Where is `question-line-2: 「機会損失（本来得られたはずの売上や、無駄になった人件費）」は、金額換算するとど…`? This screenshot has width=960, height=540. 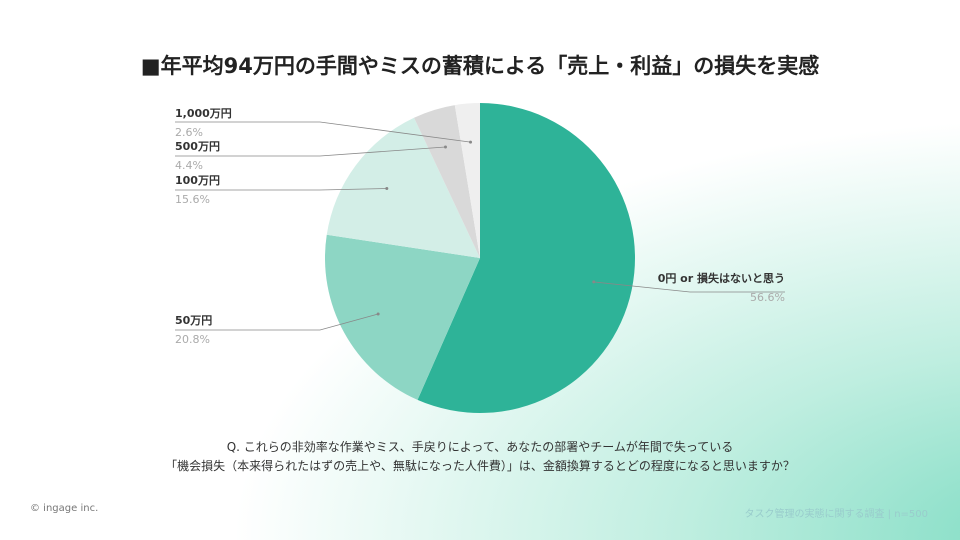 question-line-2: 「機会損失（本来得られたはずの売上や、無駄になった人件費）」は、金額換算するとど… is located at coordinates (480, 466).